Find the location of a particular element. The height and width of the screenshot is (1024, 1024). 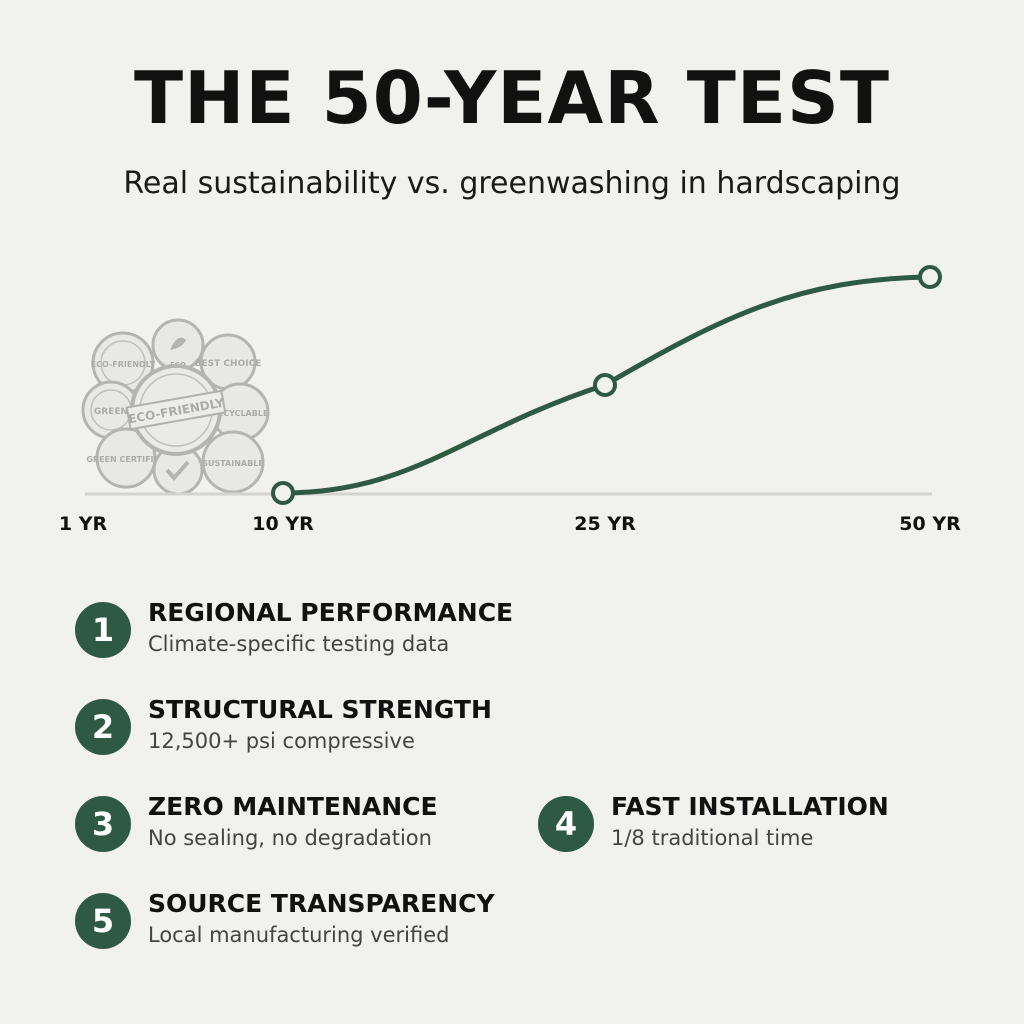

feature-description: Local manufacturing verified is located at coordinates (299, 935).